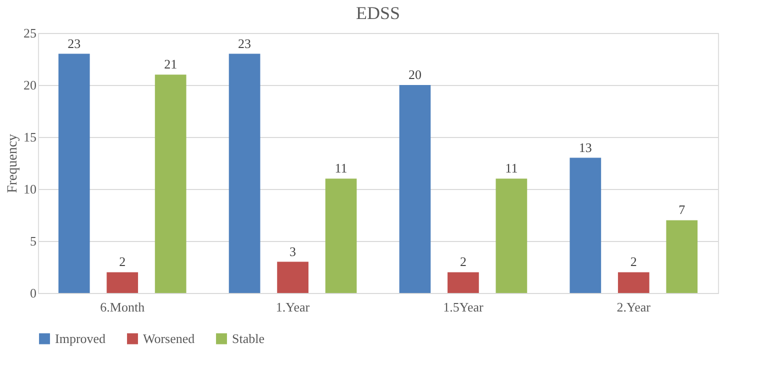  Describe the element at coordinates (585, 147) in the screenshot. I see `data-label: 13` at that location.